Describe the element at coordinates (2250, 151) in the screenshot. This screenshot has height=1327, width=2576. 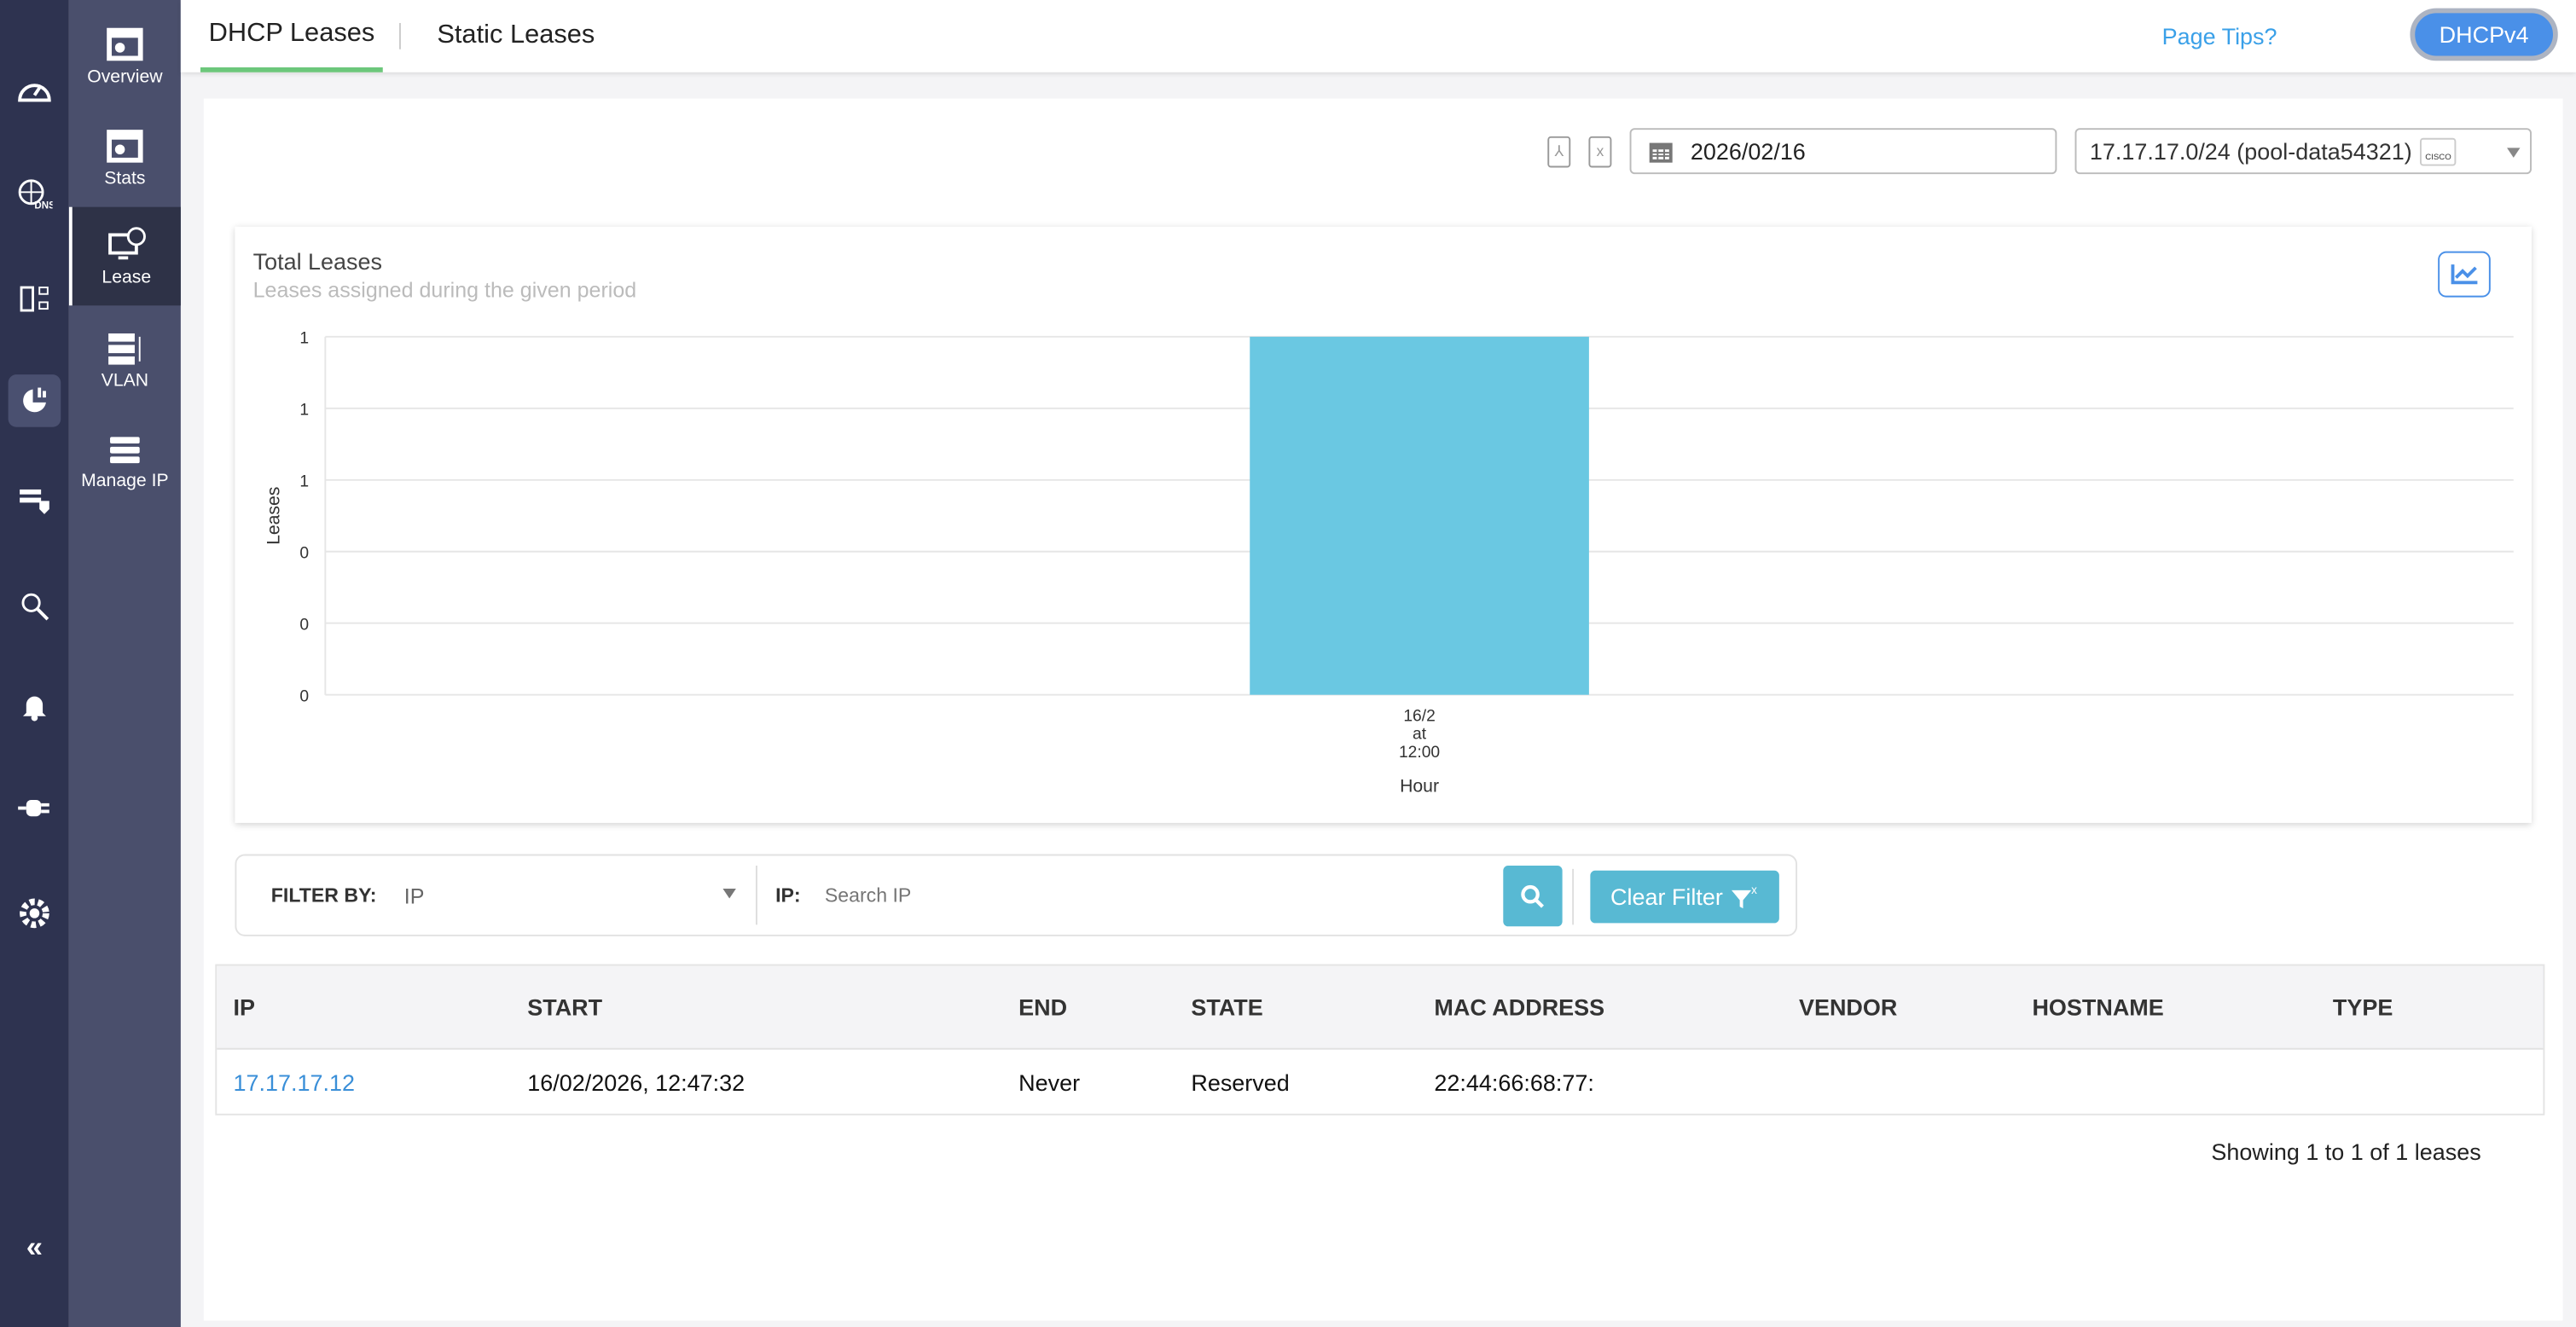
I see `pool-value: 17.17.17.0/24 (pool-data54321)` at that location.